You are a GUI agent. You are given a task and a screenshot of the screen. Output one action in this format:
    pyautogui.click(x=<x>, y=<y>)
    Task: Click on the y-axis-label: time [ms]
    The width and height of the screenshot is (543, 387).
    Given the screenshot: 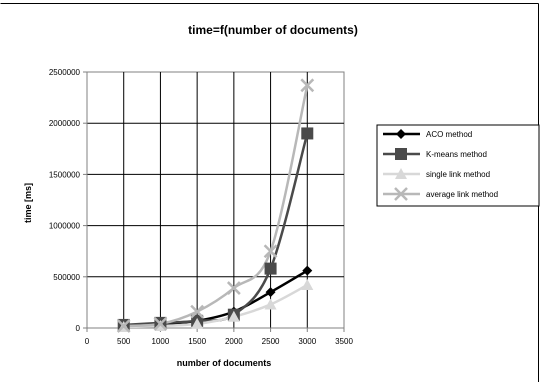 What is the action you would take?
    pyautogui.click(x=28, y=203)
    